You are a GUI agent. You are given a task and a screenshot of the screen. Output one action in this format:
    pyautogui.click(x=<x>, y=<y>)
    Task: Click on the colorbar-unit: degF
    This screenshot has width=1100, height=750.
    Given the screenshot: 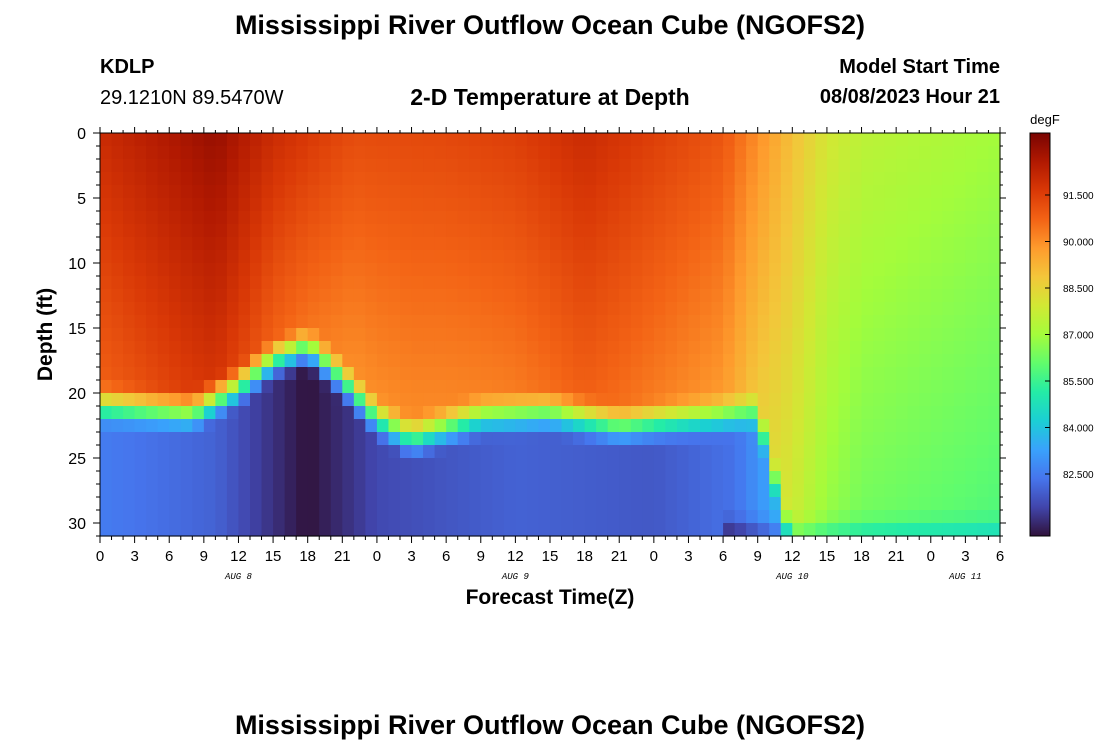 What is the action you would take?
    pyautogui.click(x=1045, y=119)
    